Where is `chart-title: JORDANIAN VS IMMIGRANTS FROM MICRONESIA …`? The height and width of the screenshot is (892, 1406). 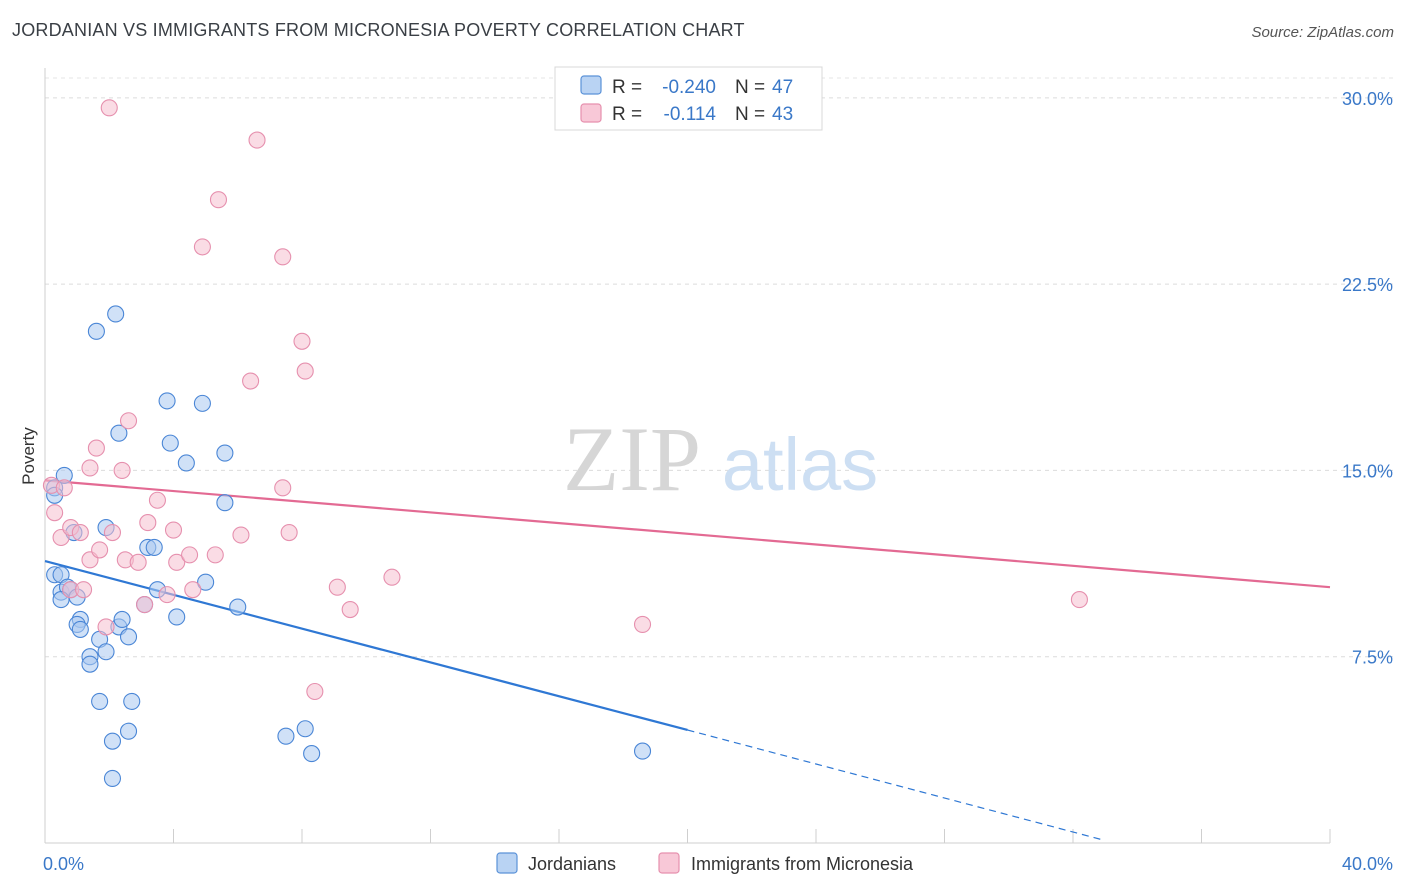 chart-title: JORDANIAN VS IMMIGRANTS FROM MICRONESIA … is located at coordinates (378, 30).